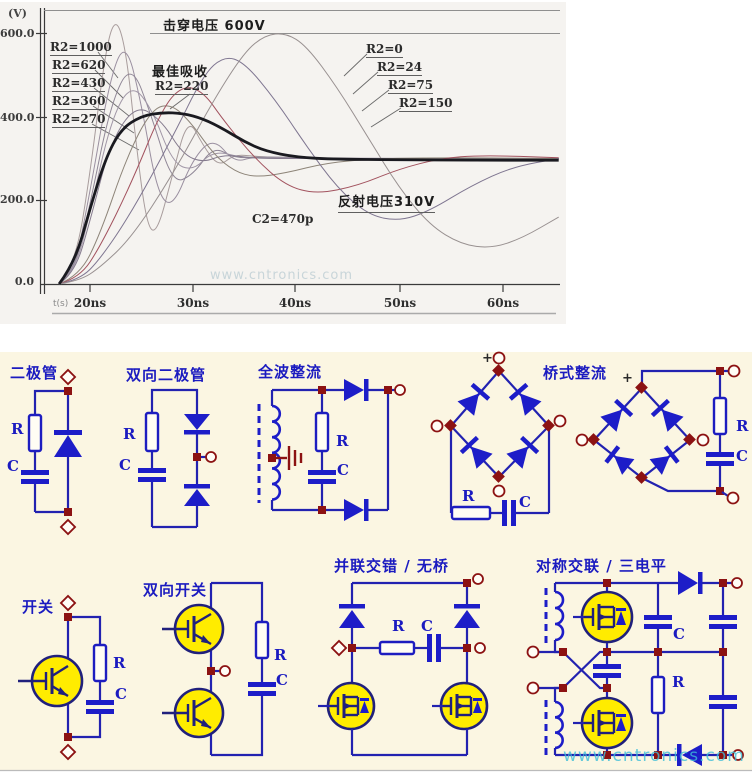 Image resolution: width=752 pixels, height=773 pixels. What do you see at coordinates (182, 87) in the screenshot?
I see `label-r2-220: R2=220` at bounding box center [182, 87].